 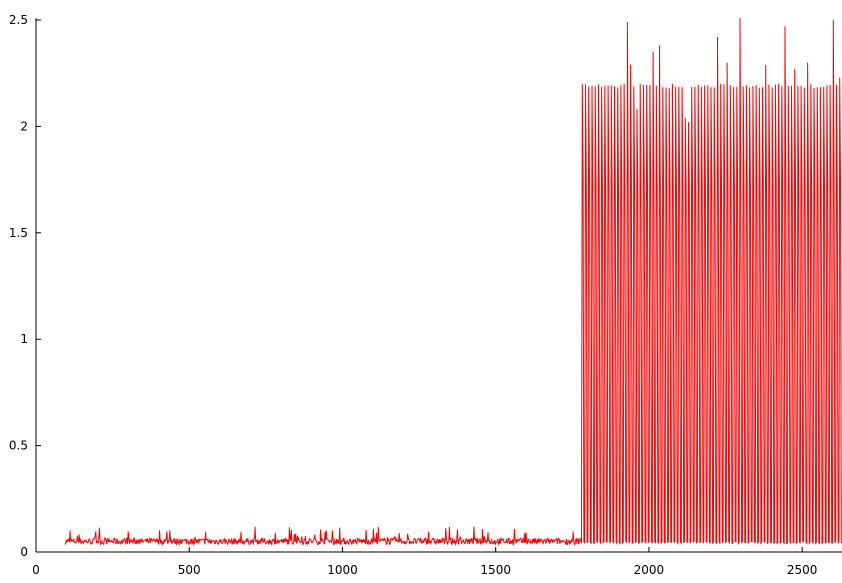 I want to click on y-tick-label: 0.5, so click(x=18, y=446).